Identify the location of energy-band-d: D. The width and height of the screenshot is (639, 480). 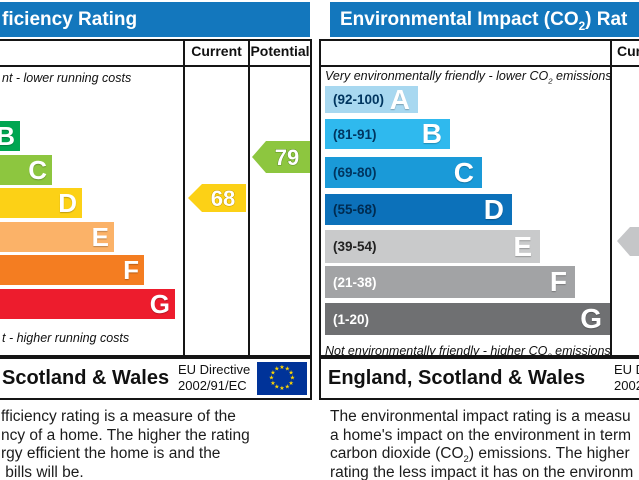
(41, 203).